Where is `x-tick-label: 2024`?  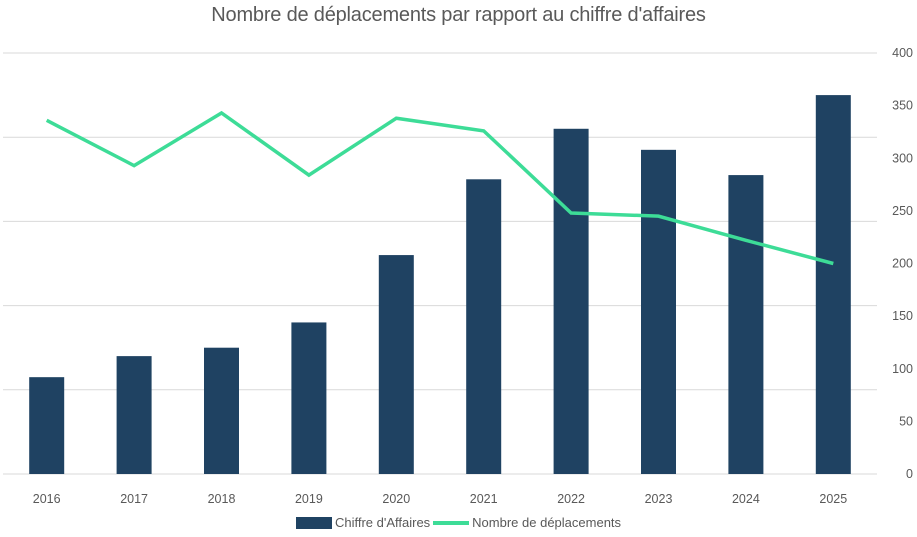
x-tick-label: 2024 is located at coordinates (746, 499).